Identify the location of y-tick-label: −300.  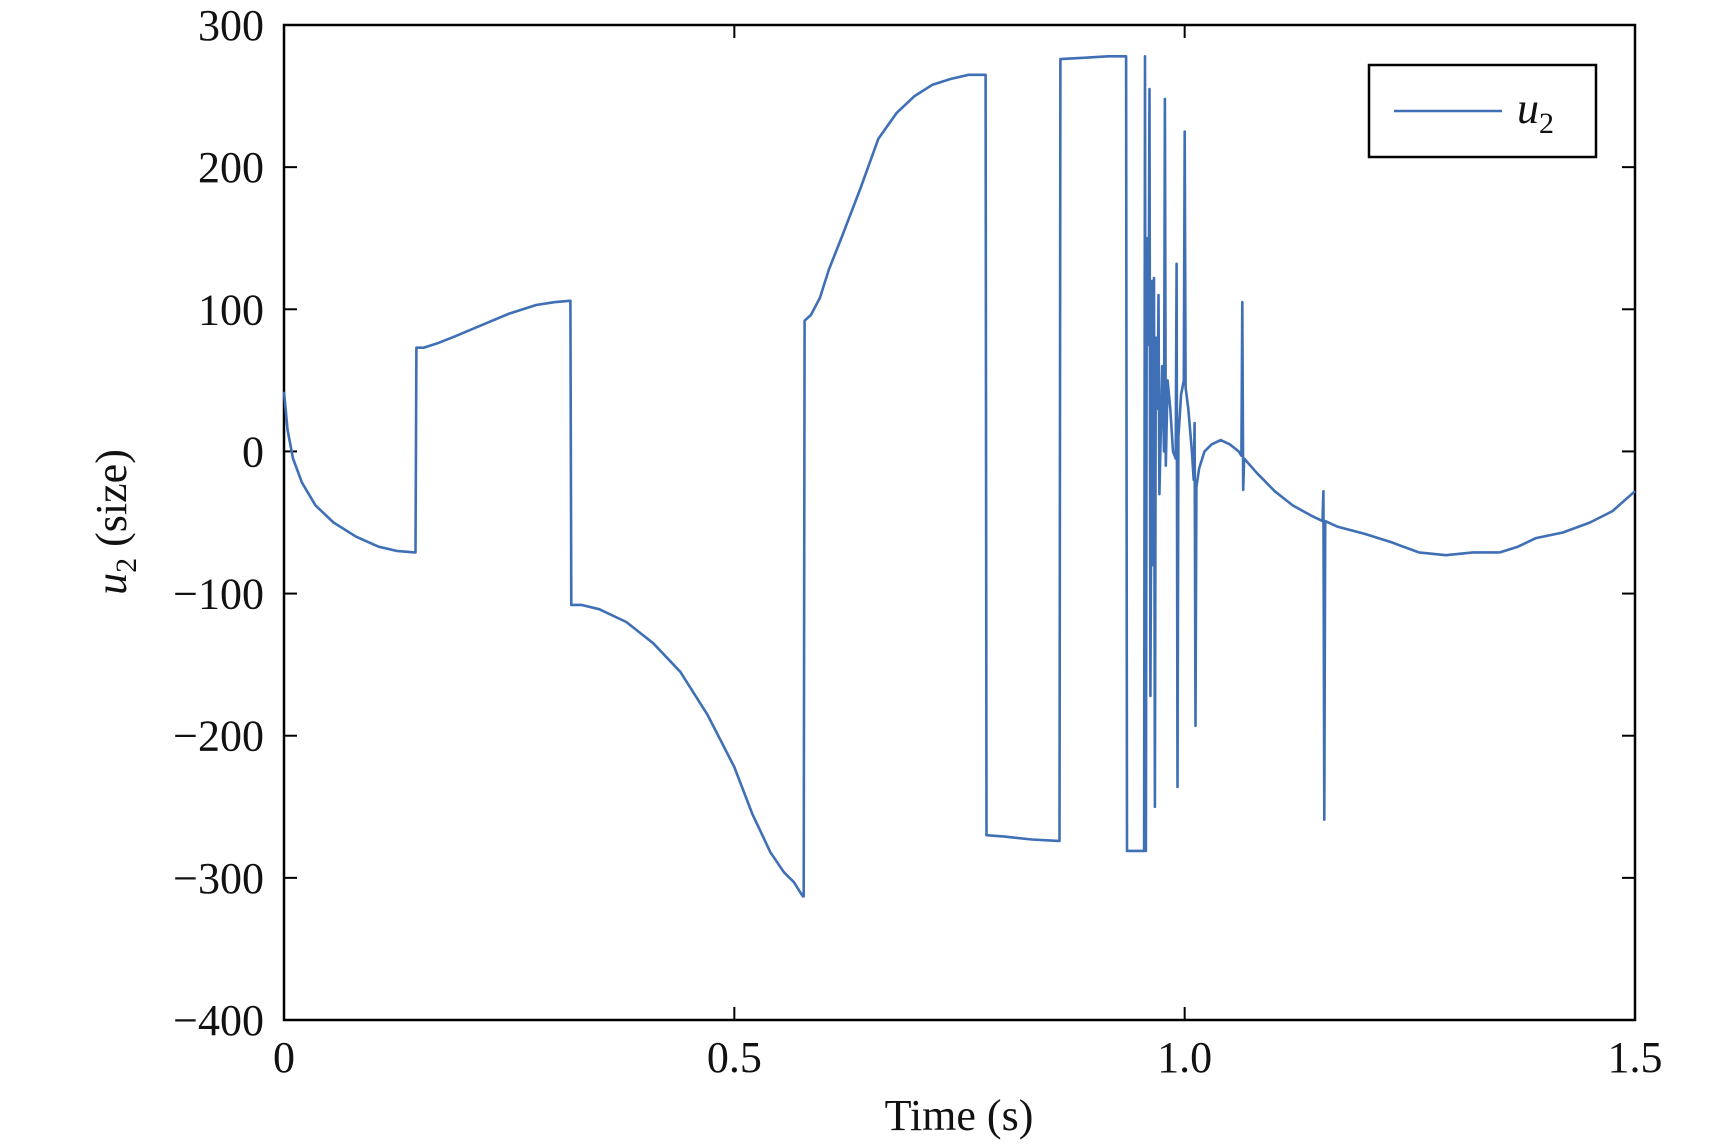
(218, 878).